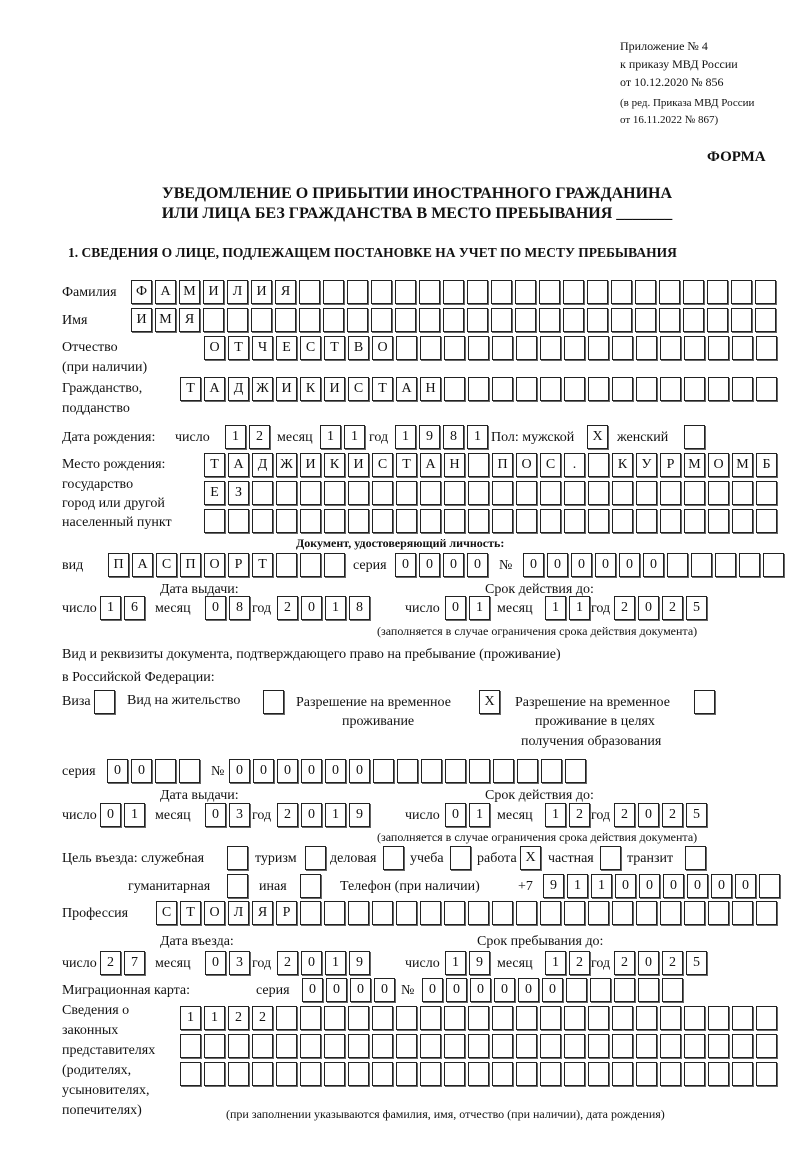 This screenshot has width=800, height=1163. Describe the element at coordinates (104, 702) in the screenshot. I see `visa-checkbox` at that location.